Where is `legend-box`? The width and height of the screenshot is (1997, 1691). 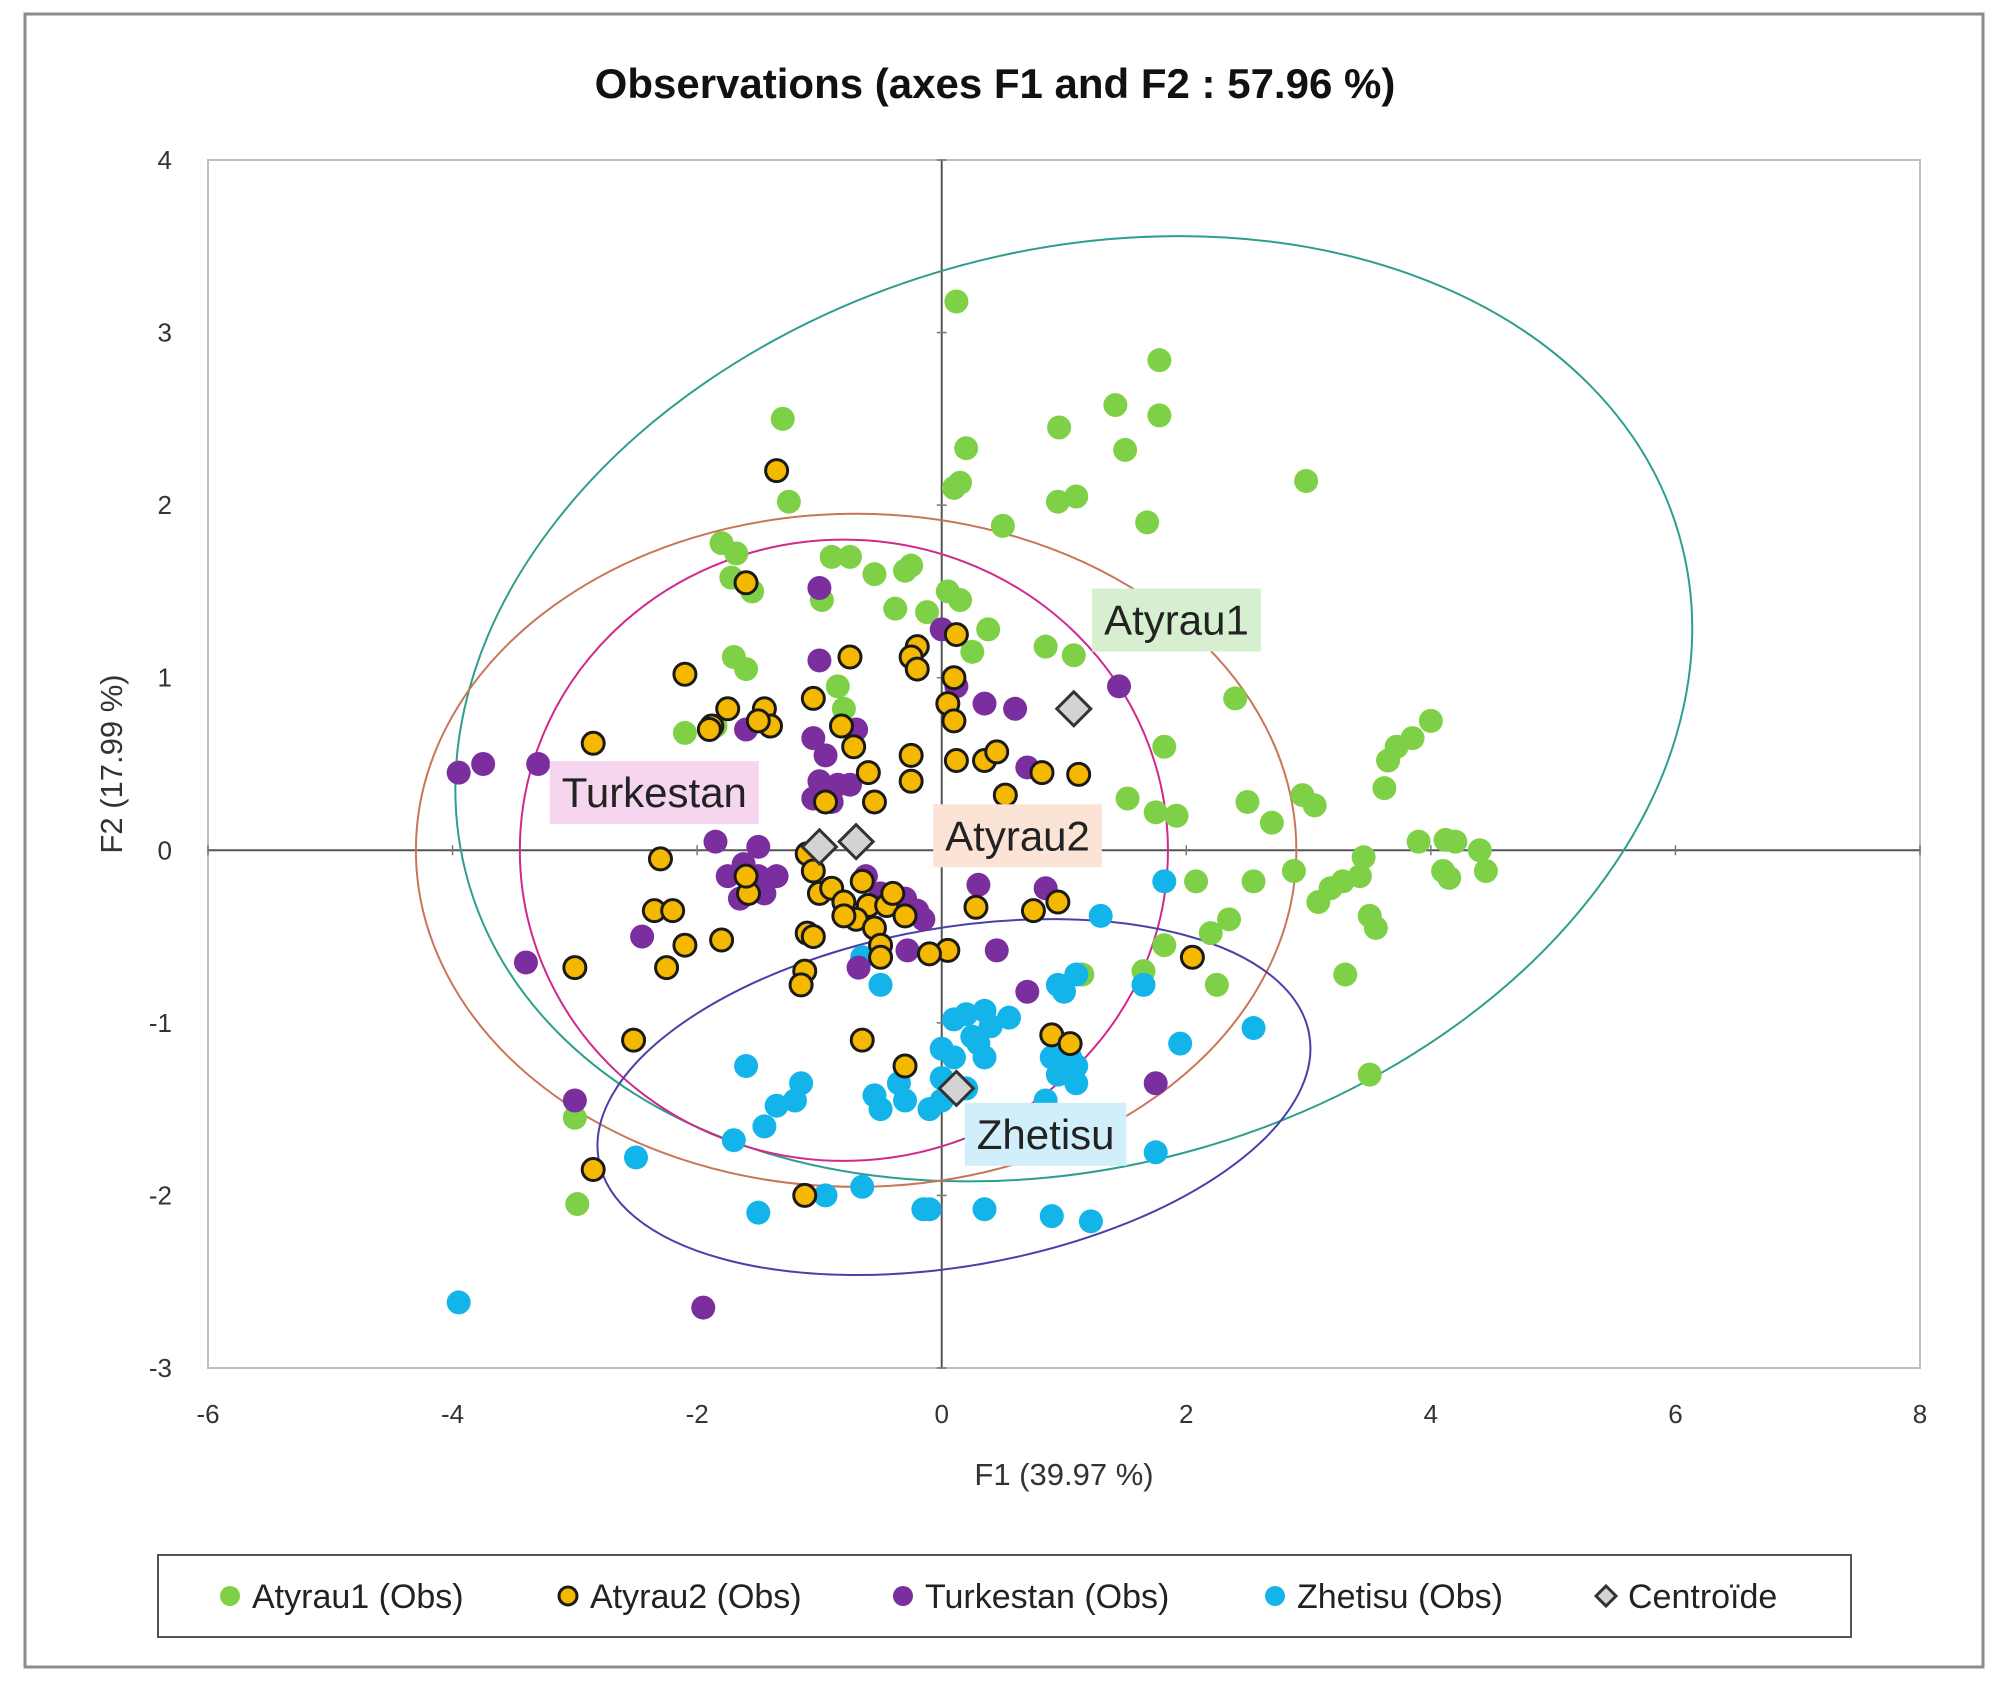
legend-box is located at coordinates (1004, 1596).